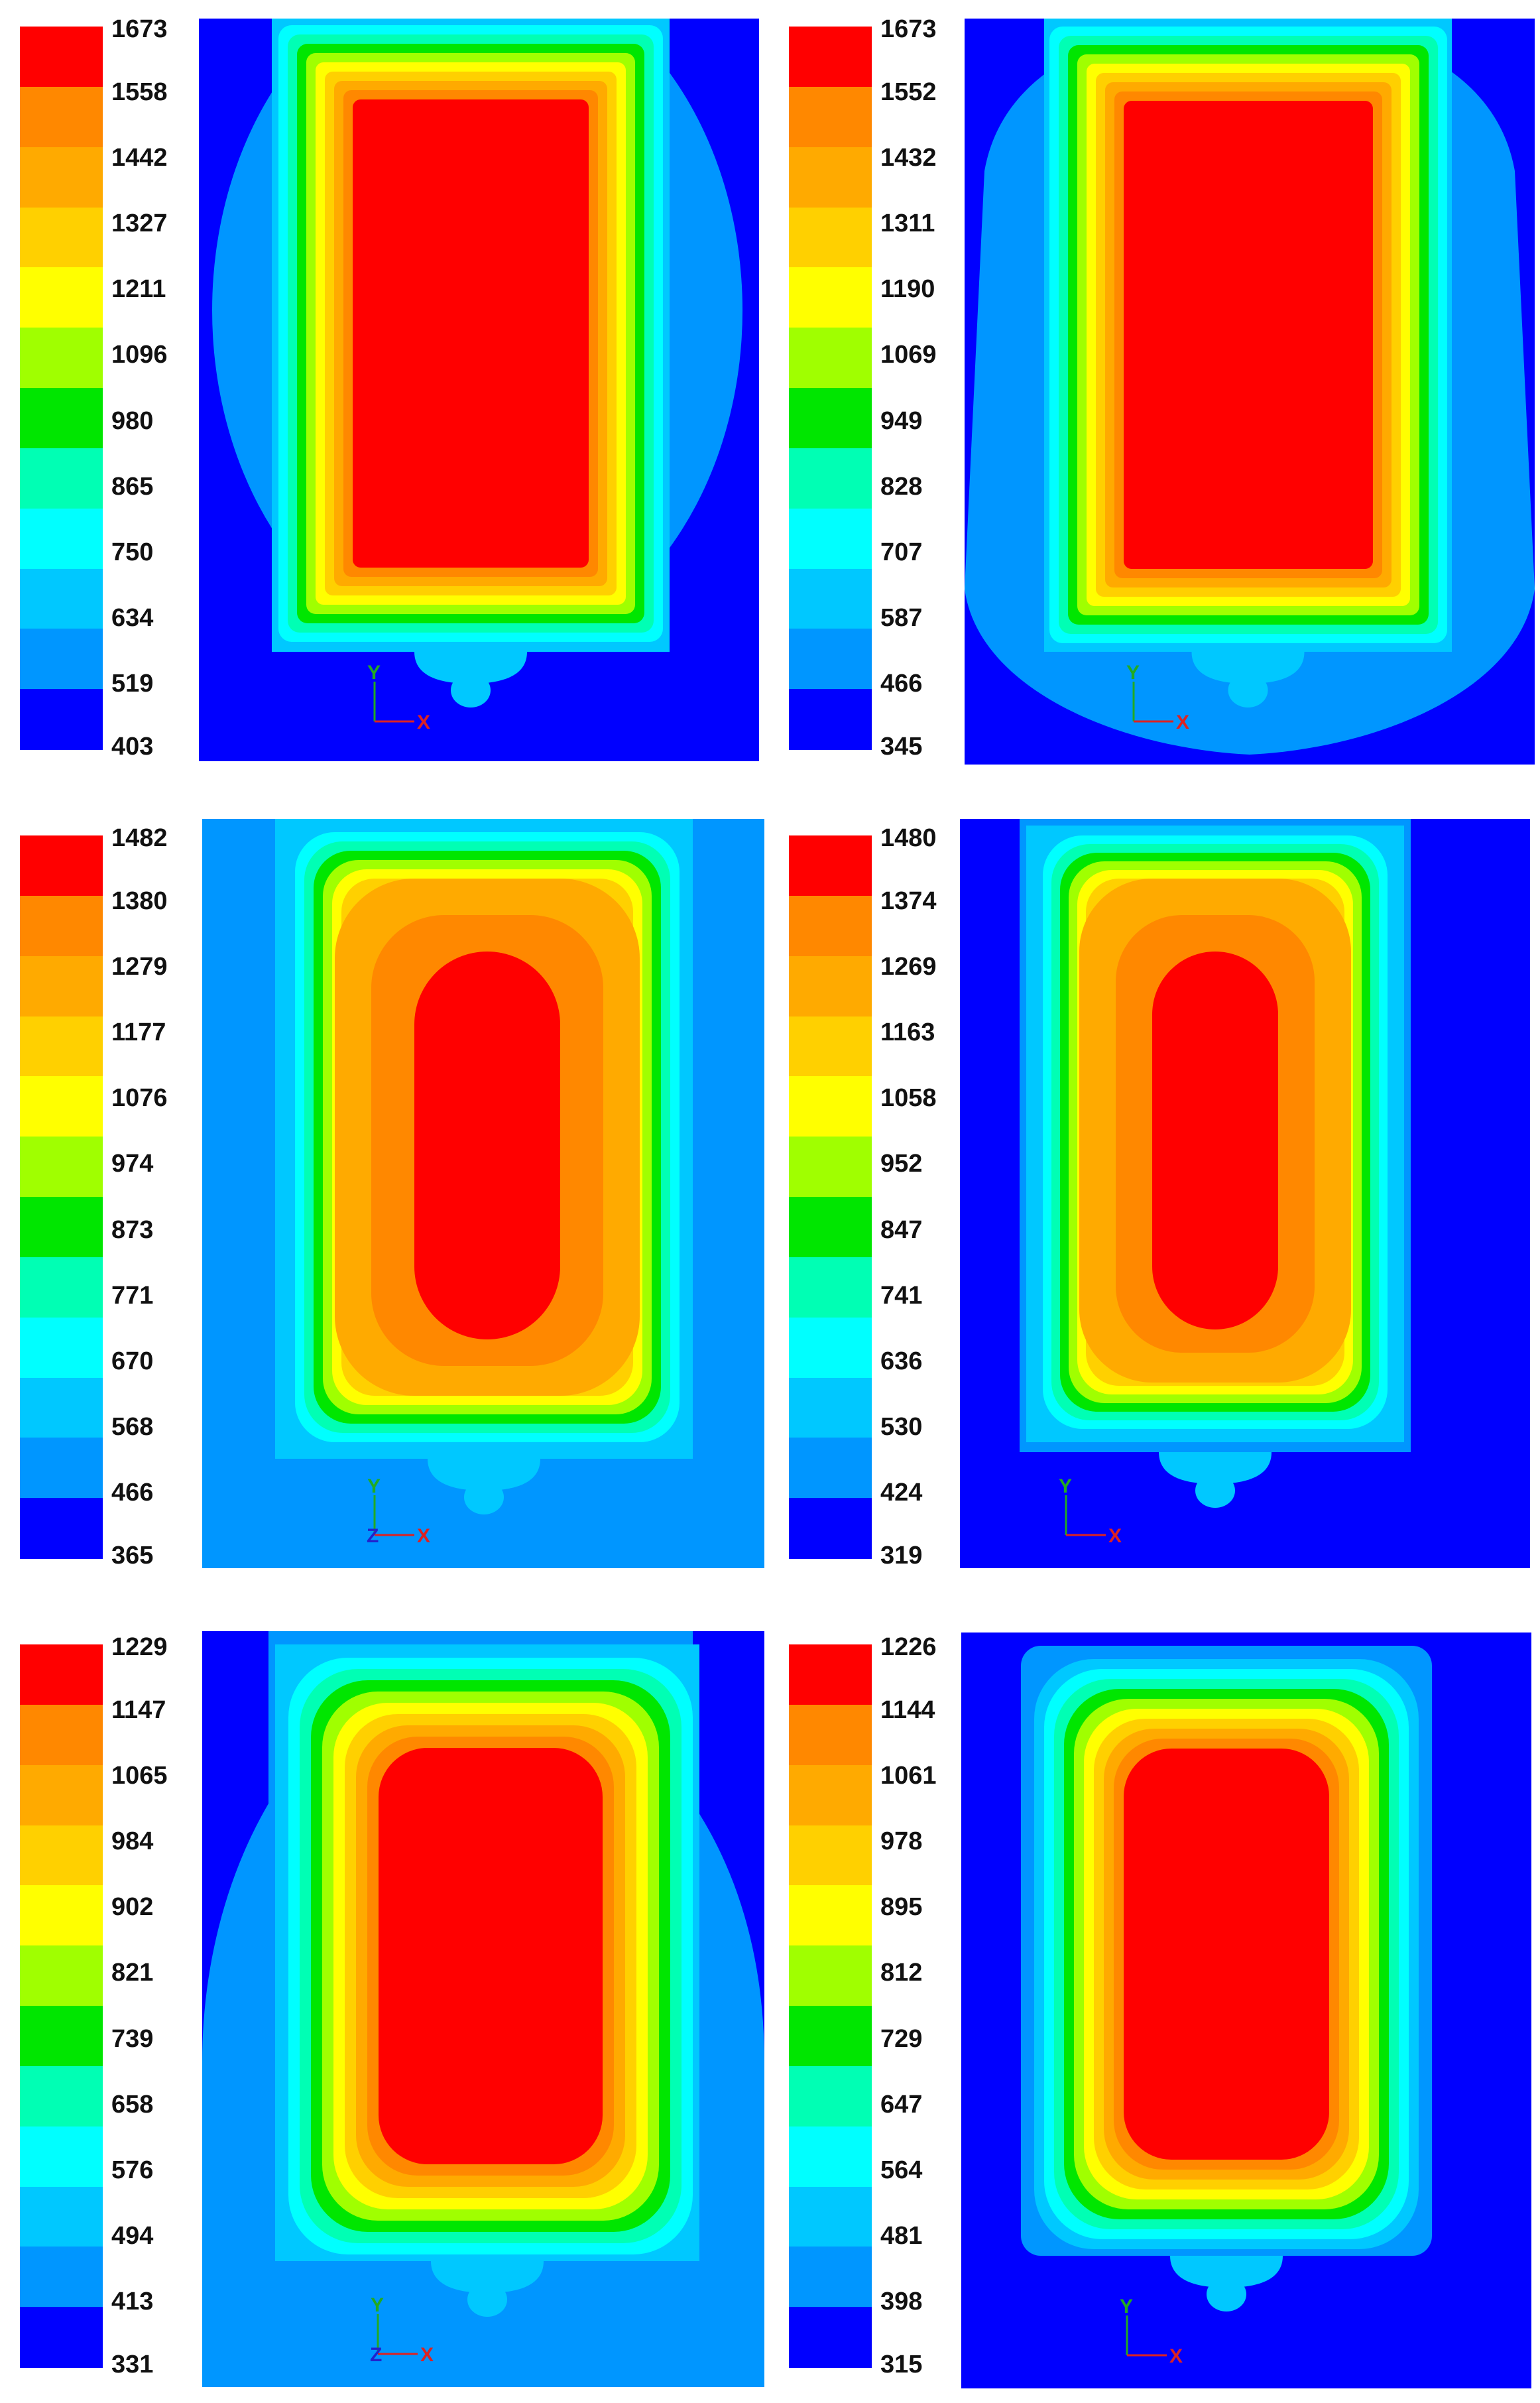 The height and width of the screenshot is (2403, 1540). I want to click on legend-label: 1374, so click(909, 901).